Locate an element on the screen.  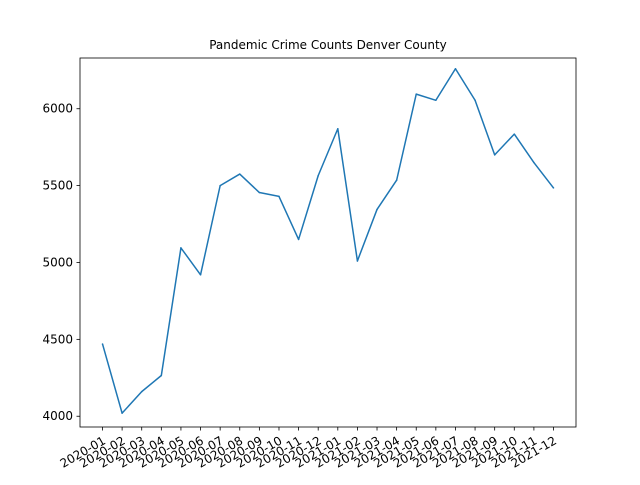
y-tick-label: 4500 is located at coordinates (57, 339).